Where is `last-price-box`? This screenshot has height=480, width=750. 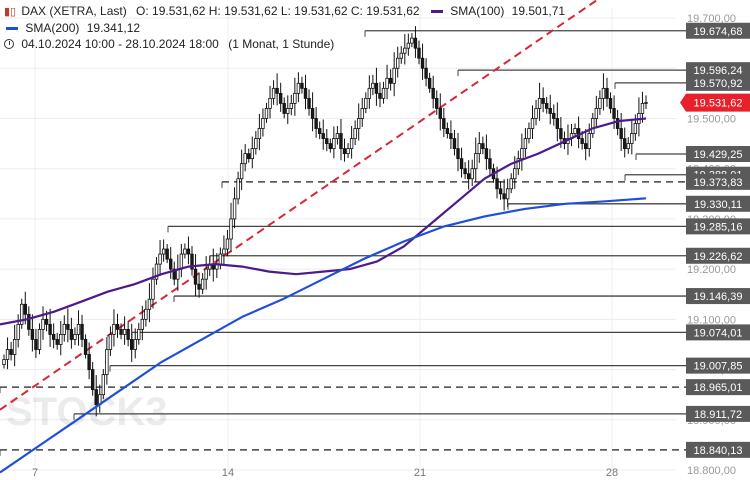
last-price-box is located at coordinates (715, 102).